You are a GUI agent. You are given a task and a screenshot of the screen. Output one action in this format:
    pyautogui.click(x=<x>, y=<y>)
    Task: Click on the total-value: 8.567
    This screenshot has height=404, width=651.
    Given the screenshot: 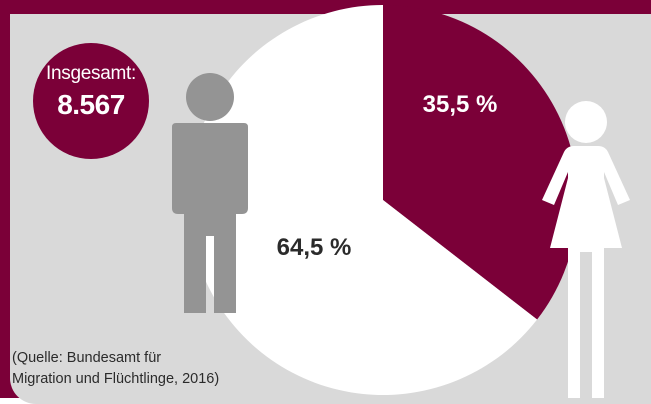 What is the action you would take?
    pyautogui.click(x=91, y=104)
    